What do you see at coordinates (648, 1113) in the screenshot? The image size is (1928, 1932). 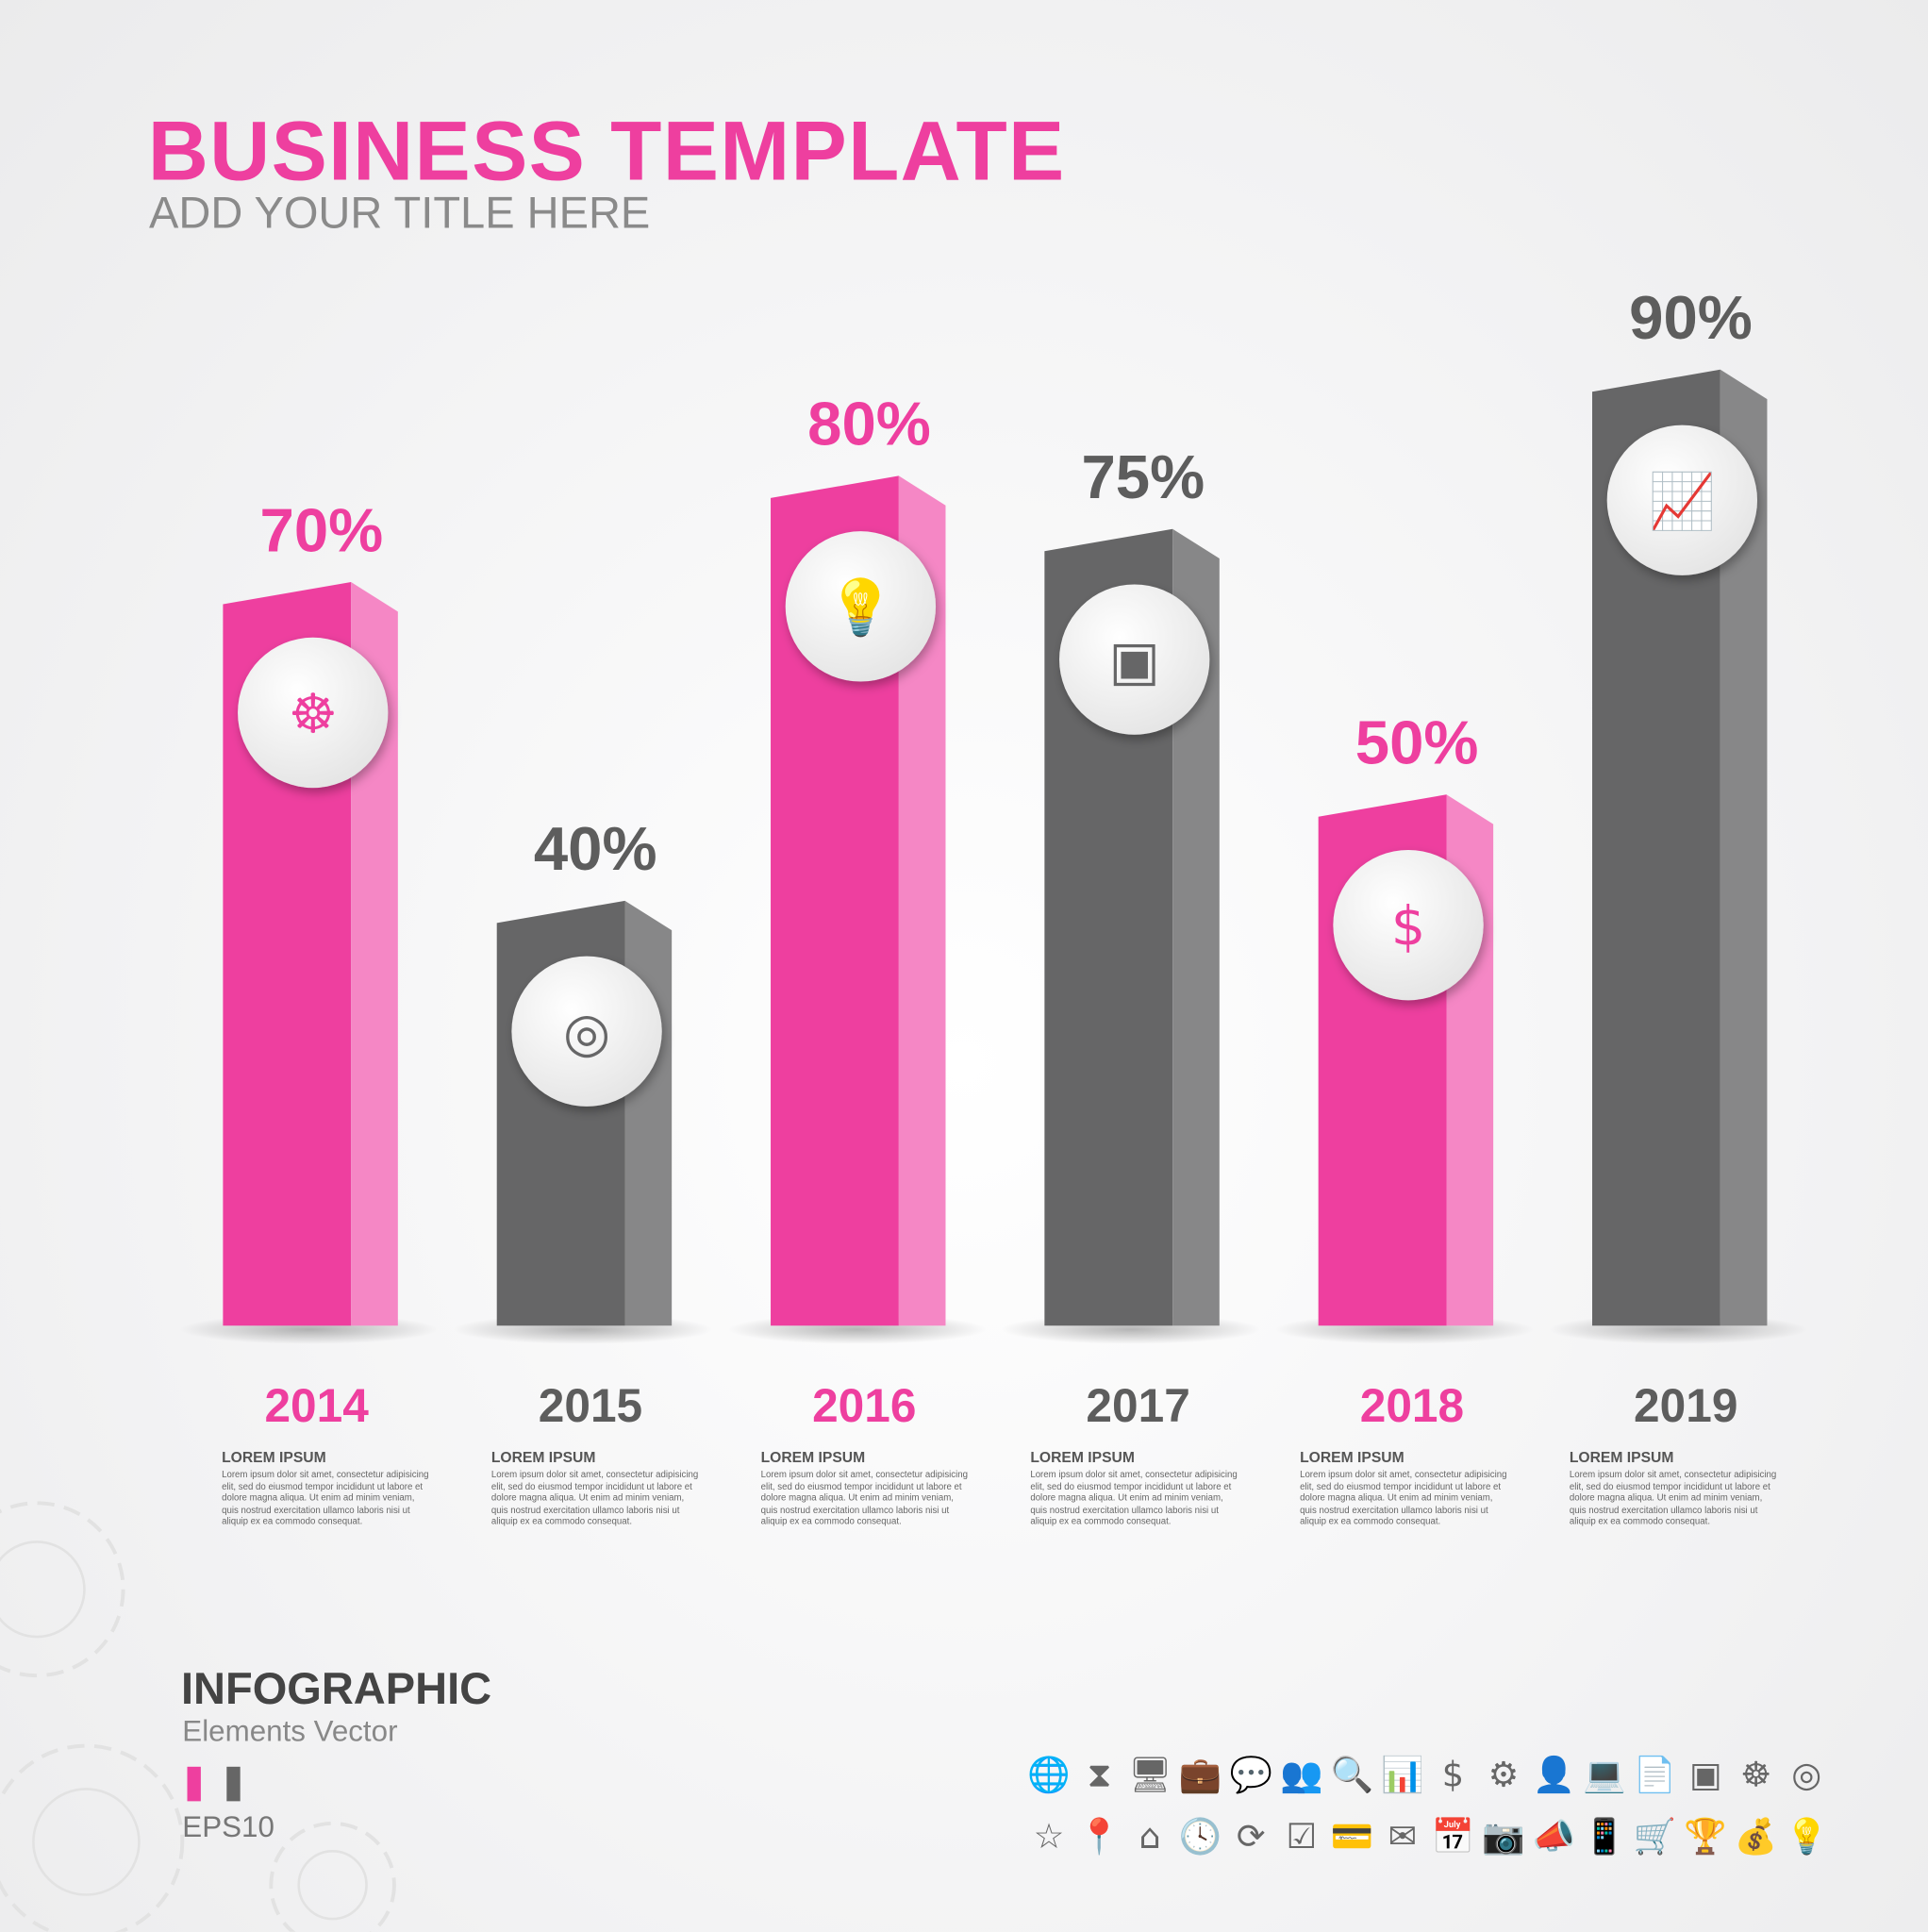 I see `bar-side-2015` at bounding box center [648, 1113].